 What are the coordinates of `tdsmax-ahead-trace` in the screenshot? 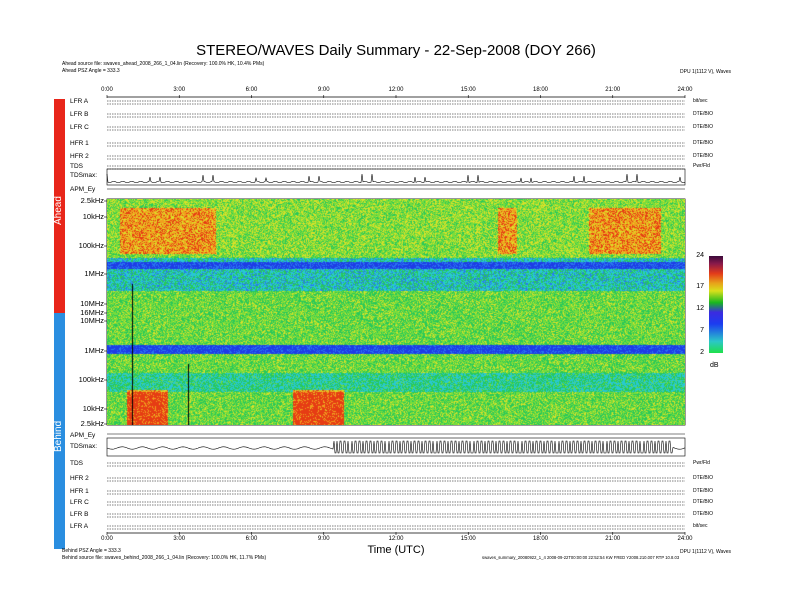 It's located at (396, 178).